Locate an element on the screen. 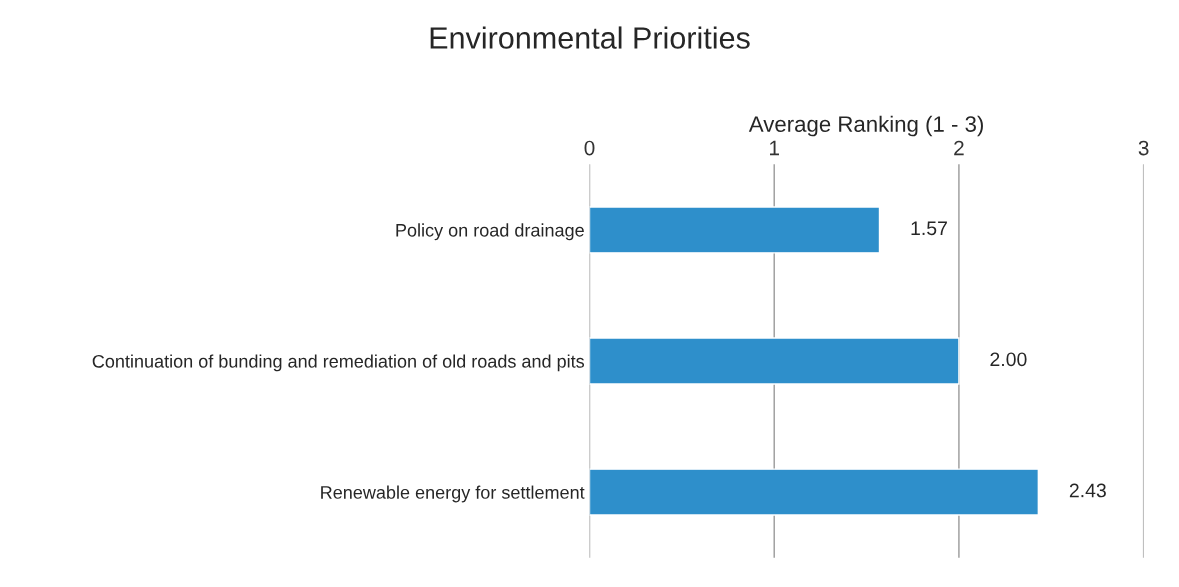  x-tick-label: 2 is located at coordinates (959, 148).